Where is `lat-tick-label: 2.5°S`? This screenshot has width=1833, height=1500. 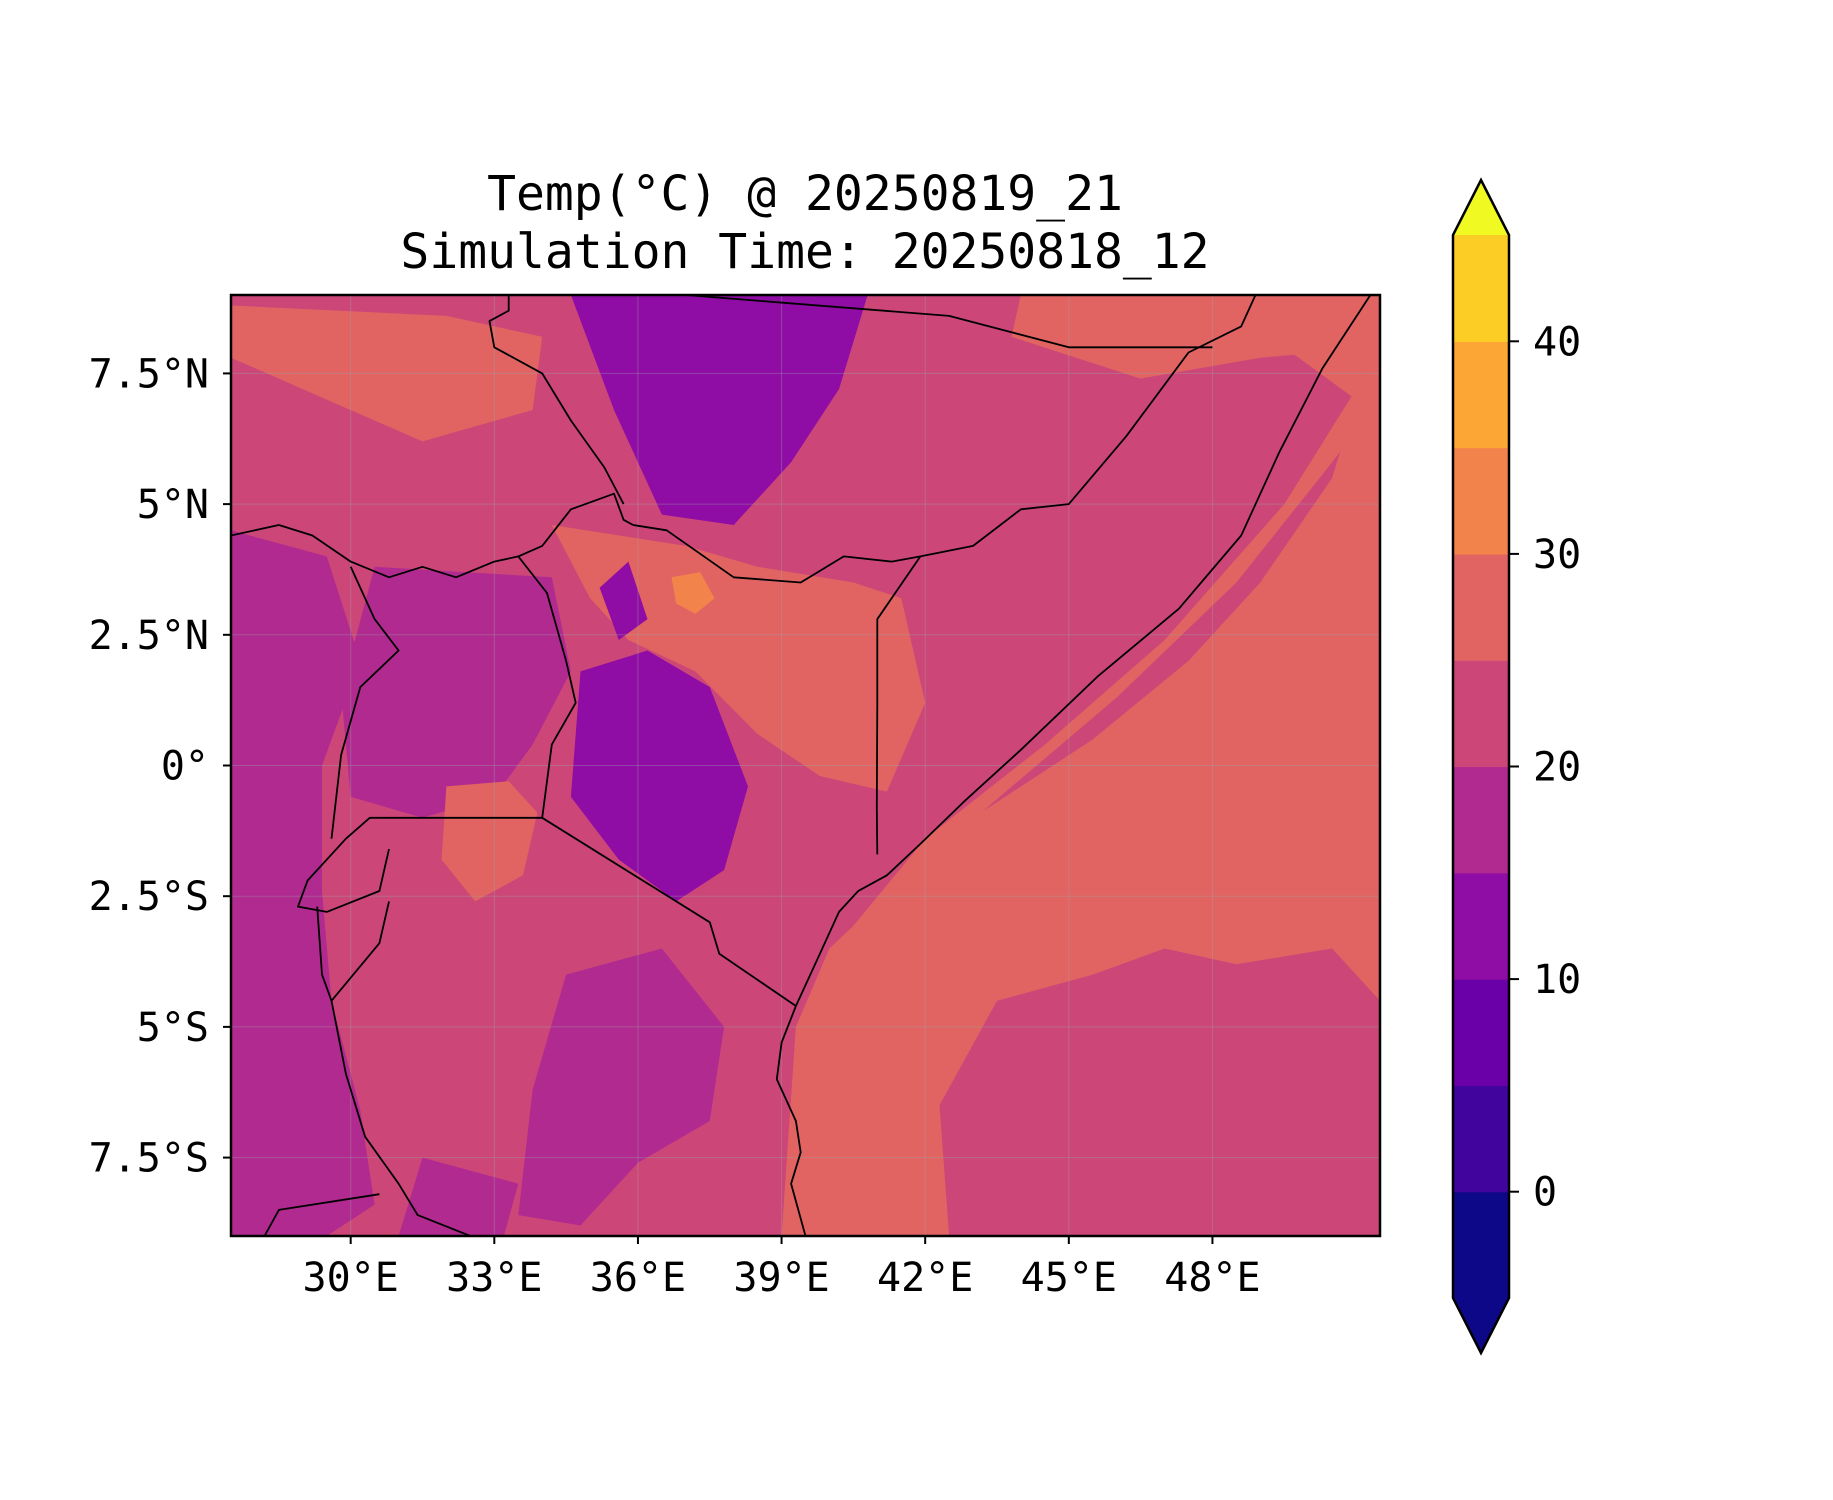 lat-tick-label: 2.5°S is located at coordinates (149, 897).